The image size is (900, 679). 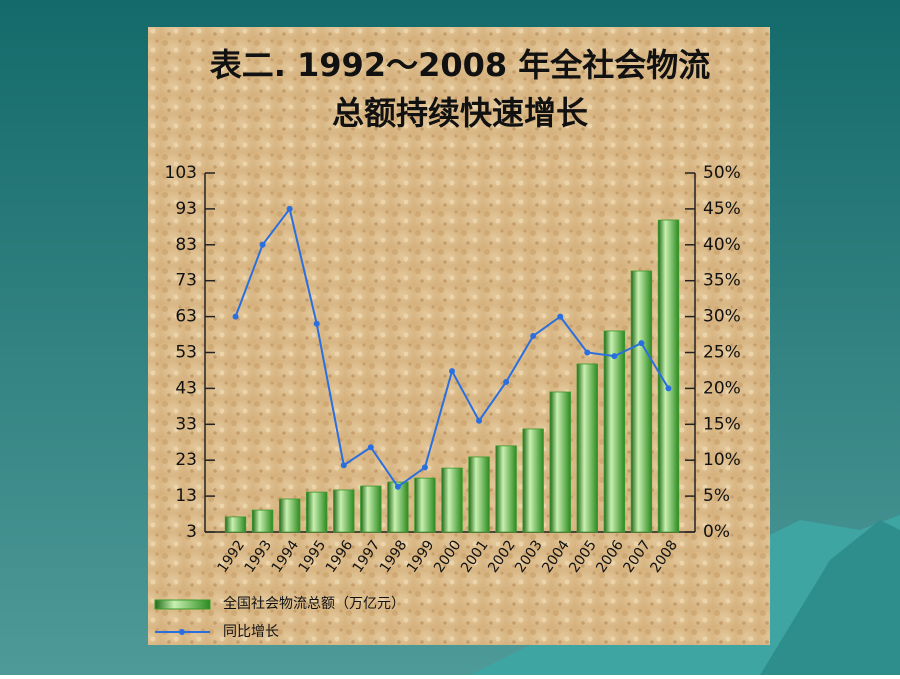 I want to click on mountain-decoration, so click(x=830, y=597).